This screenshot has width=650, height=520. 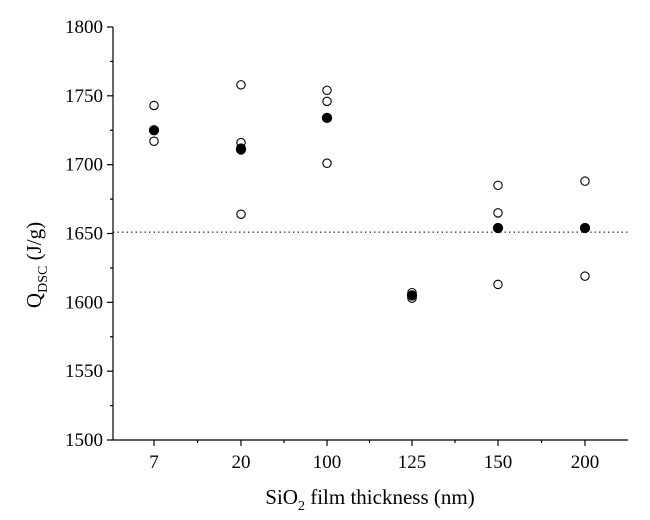 I want to click on y-axis-title-unit: (J/g), so click(x=34, y=244).